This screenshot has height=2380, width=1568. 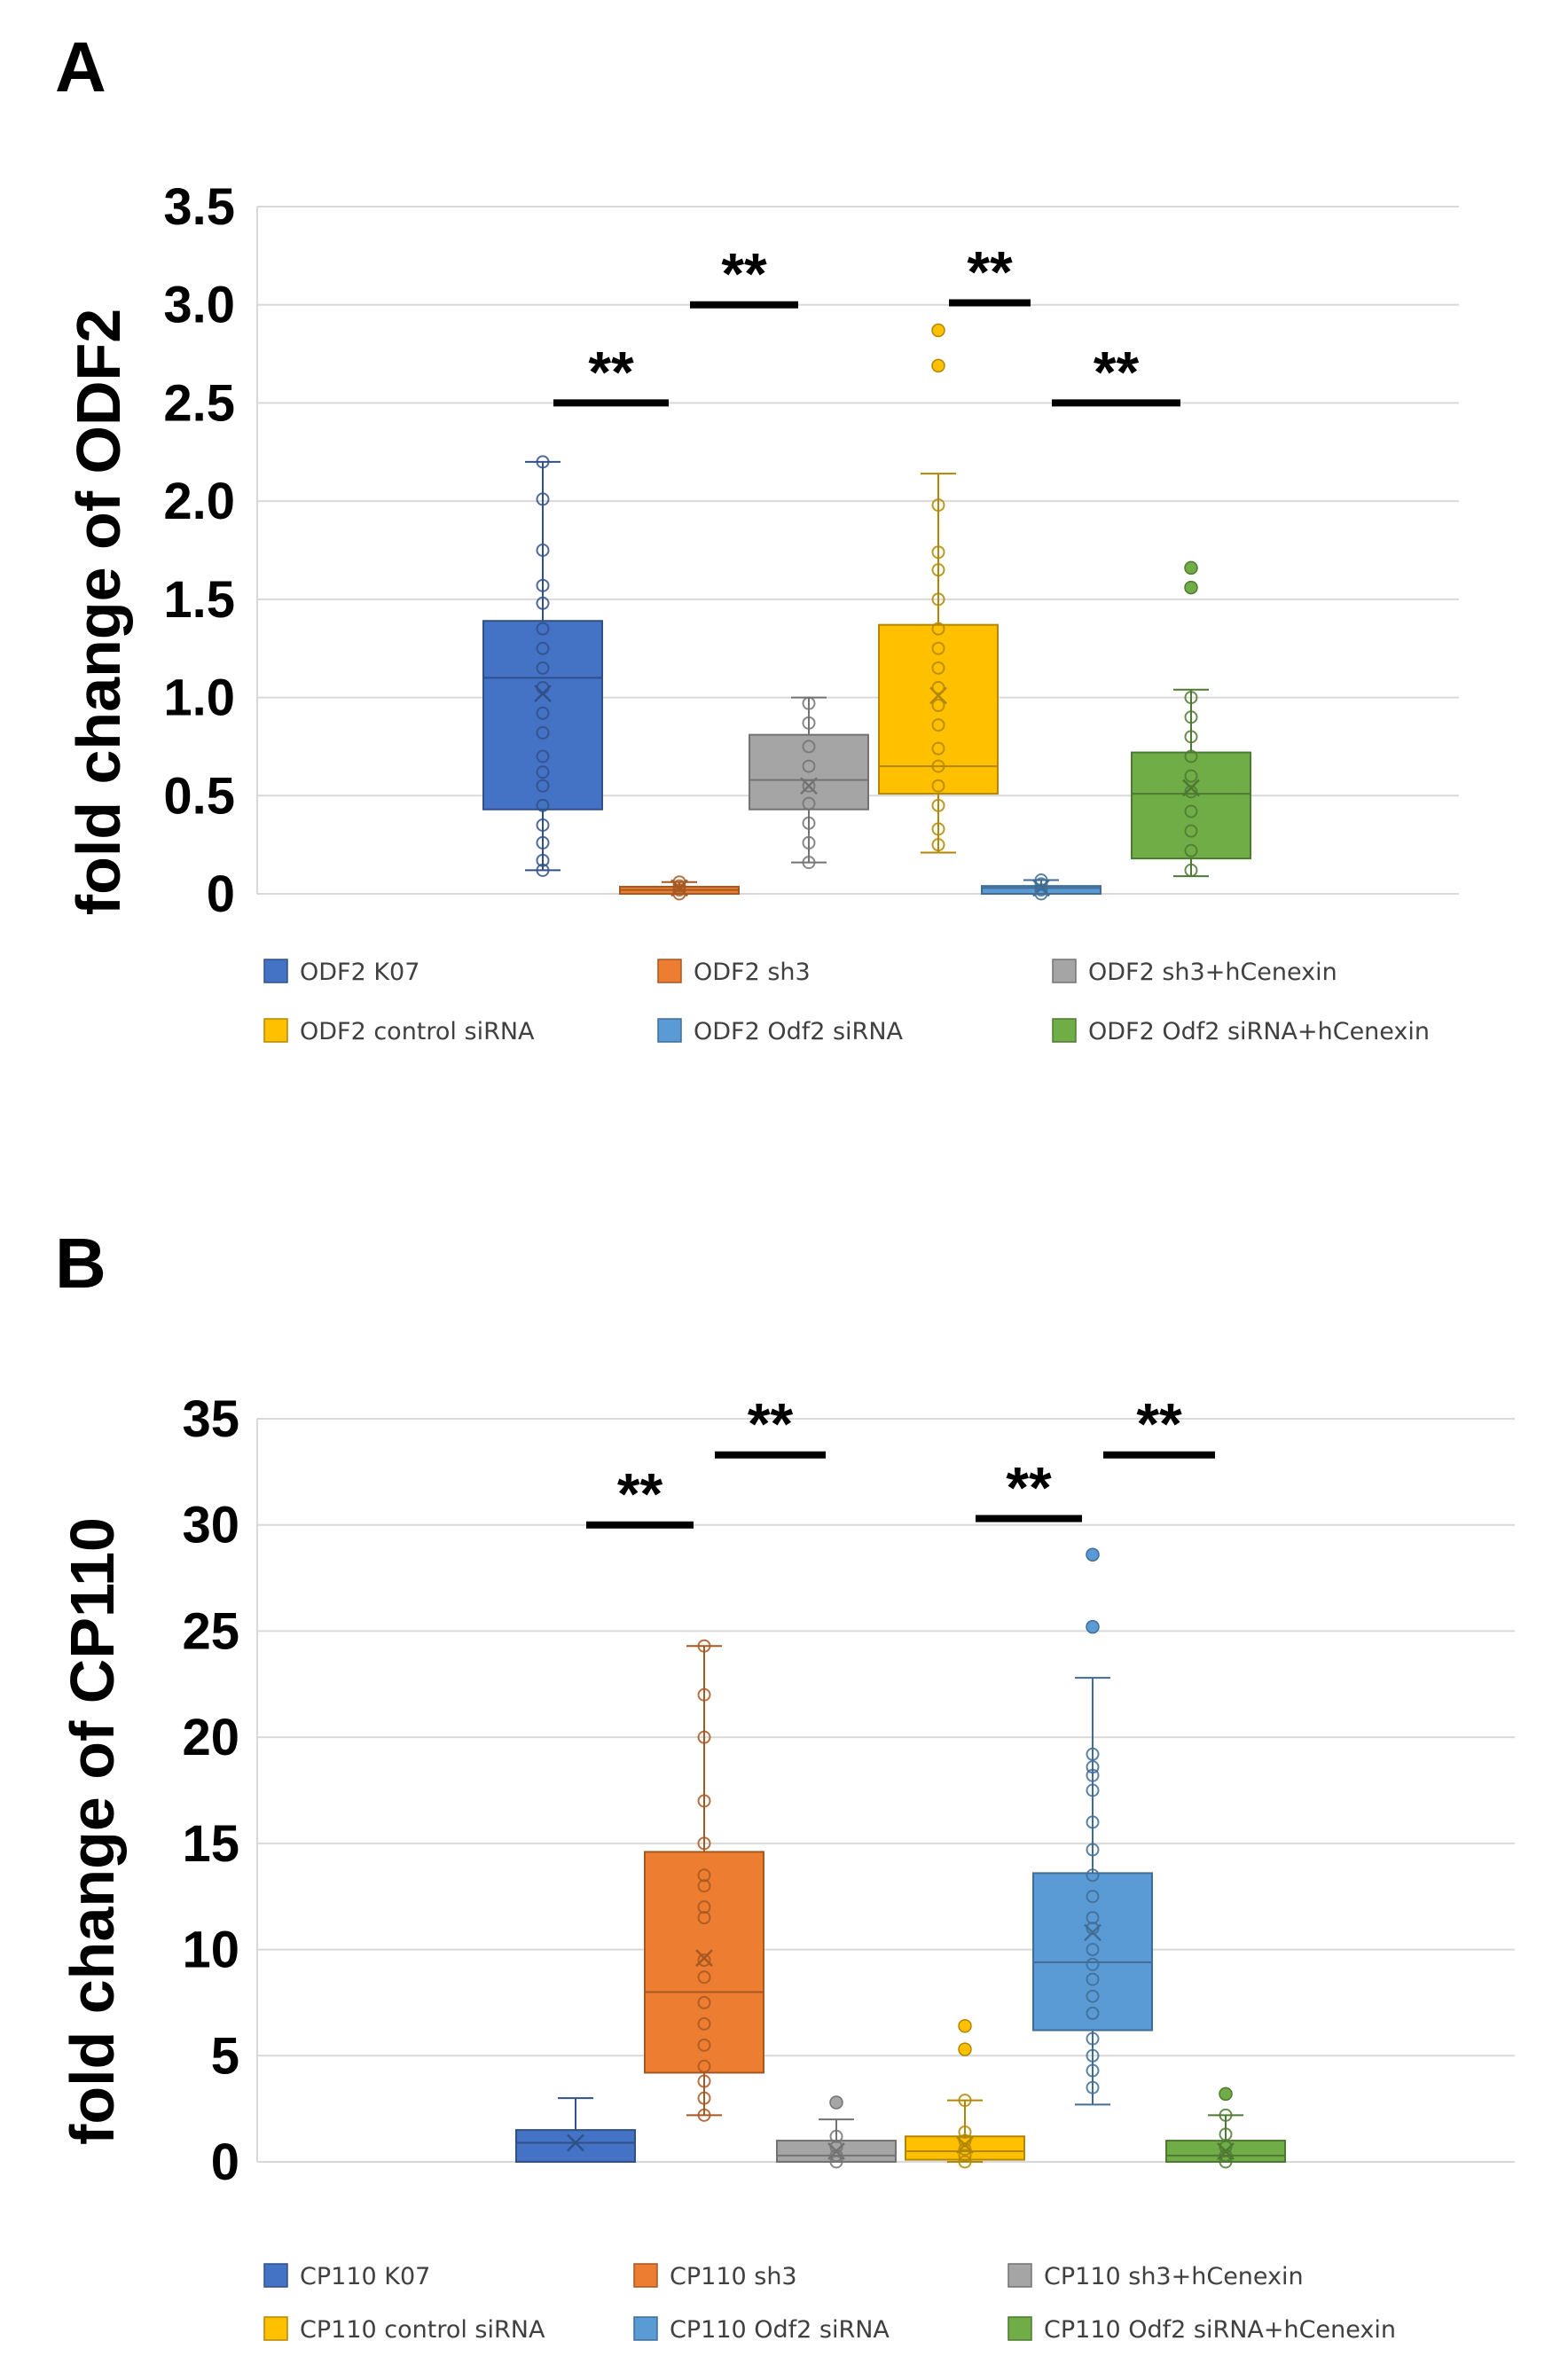 What do you see at coordinates (780, 2330) in the screenshot?
I see `legend-label: CP110 Odf2 siRNA` at bounding box center [780, 2330].